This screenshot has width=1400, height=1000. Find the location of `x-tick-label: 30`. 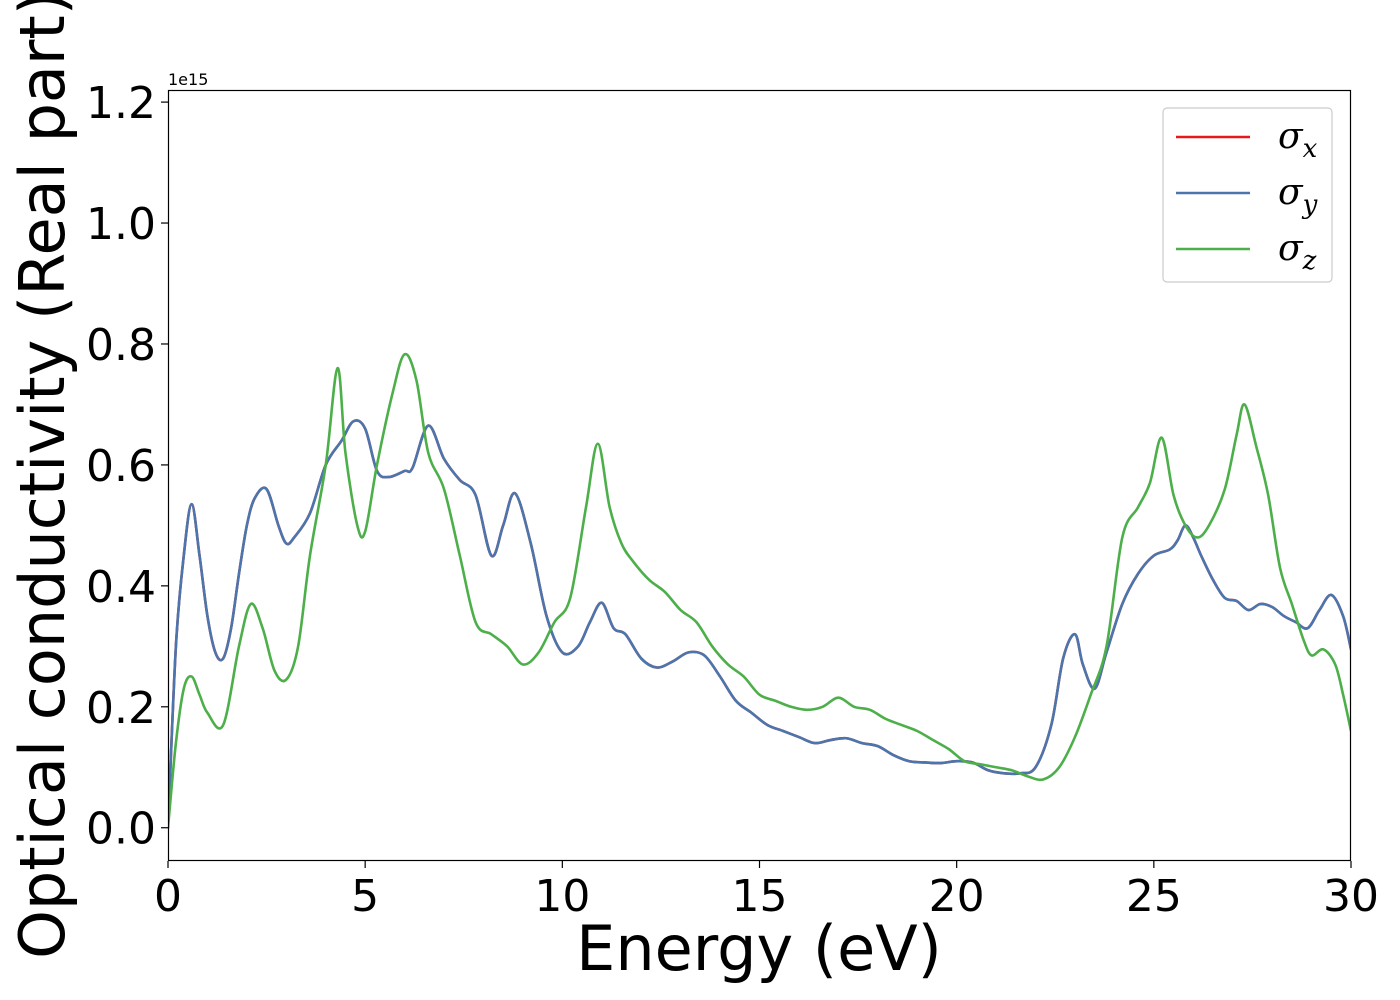

x-tick-label: 30 is located at coordinates (1351, 896).